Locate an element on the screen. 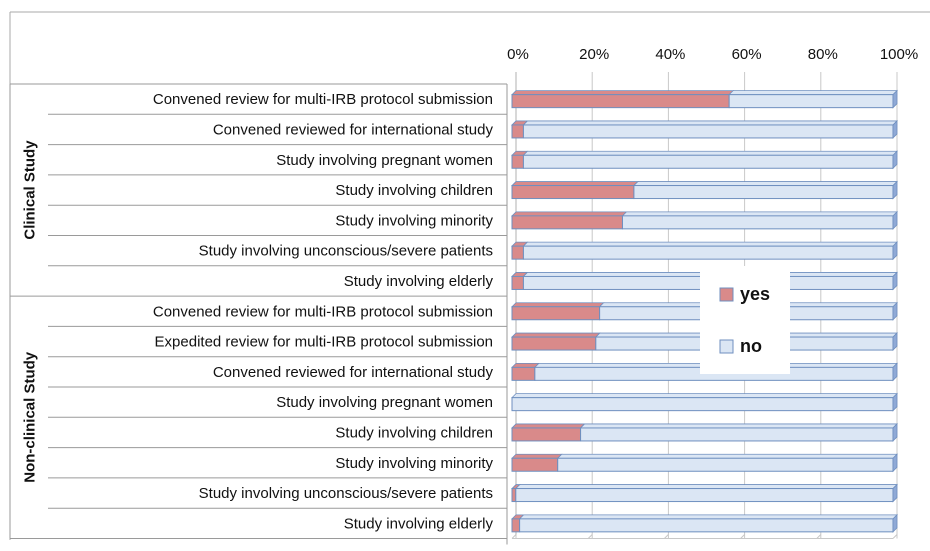  x-tick-label: 60% is located at coordinates (747, 54).